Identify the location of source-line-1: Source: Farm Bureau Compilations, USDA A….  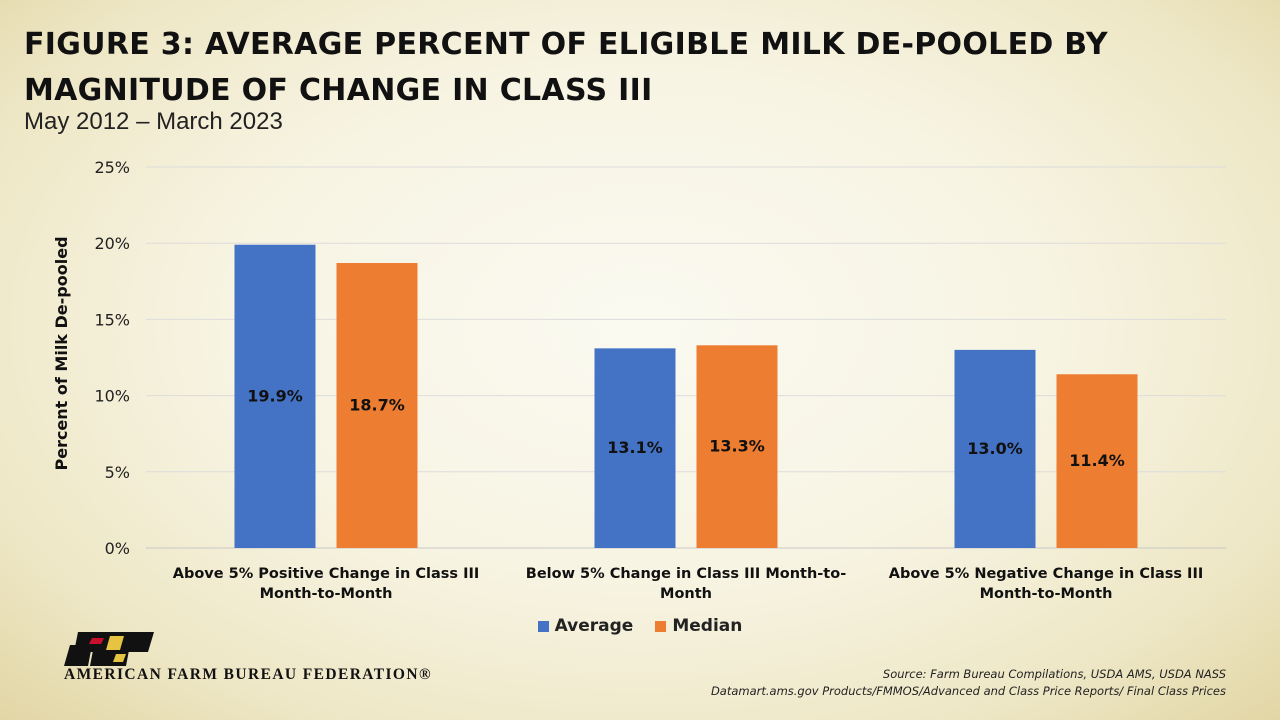
(1054, 674).